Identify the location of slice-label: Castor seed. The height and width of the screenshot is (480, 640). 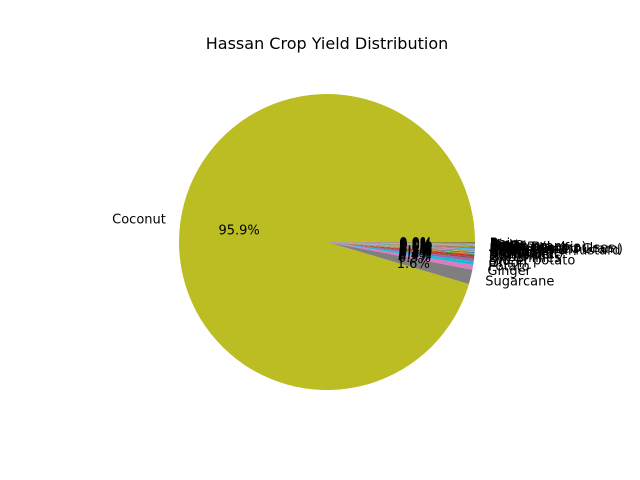
(528, 249).